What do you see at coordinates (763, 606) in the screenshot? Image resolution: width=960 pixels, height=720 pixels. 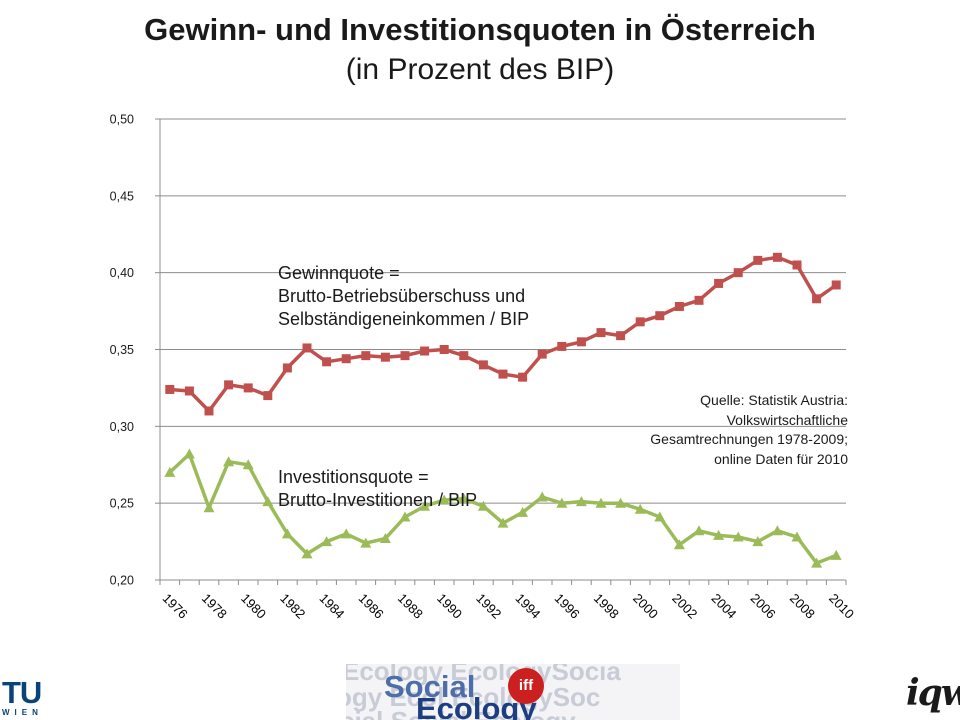 I see `x-tick-label: 2006` at bounding box center [763, 606].